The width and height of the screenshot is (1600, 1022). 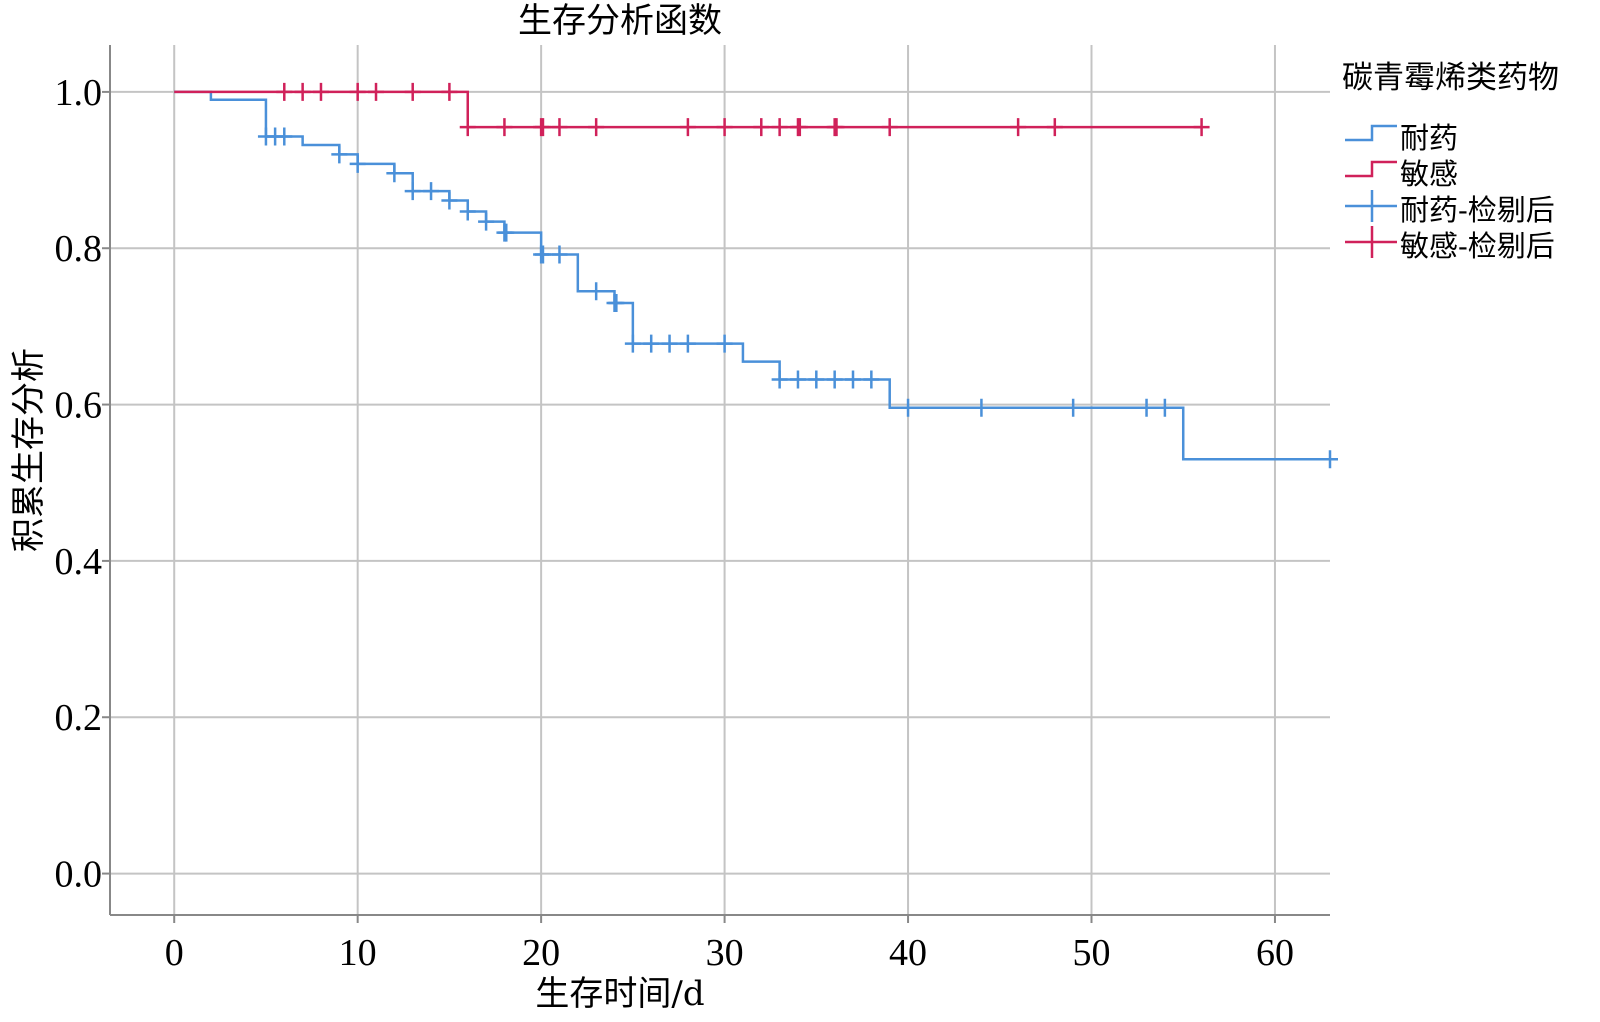 I want to click on y-tick-label: 0.2, so click(x=79, y=718).